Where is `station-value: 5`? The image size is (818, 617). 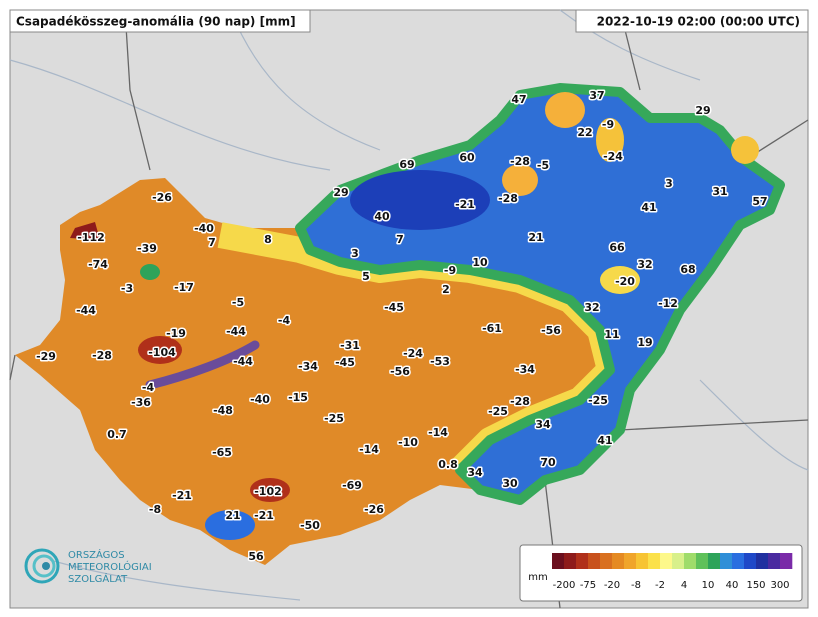 station-value: 5 is located at coordinates (366, 276).